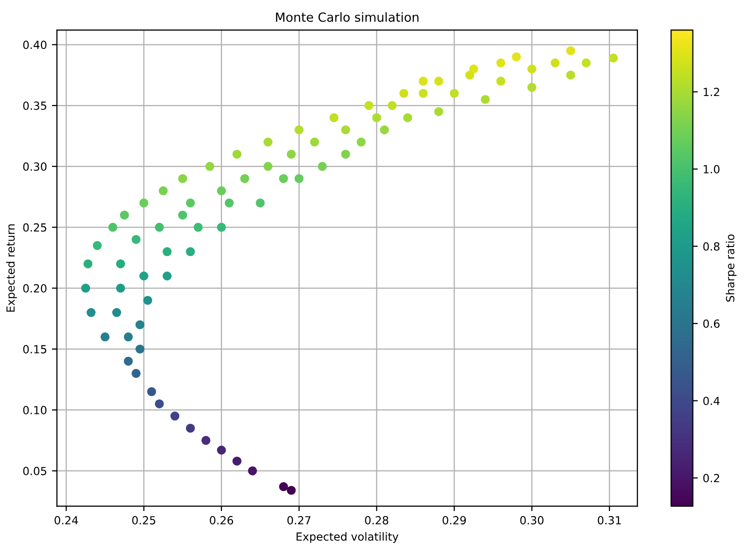  Describe the element at coordinates (731, 268) in the screenshot. I see `color-bar-title: Sharpe ratio` at that location.